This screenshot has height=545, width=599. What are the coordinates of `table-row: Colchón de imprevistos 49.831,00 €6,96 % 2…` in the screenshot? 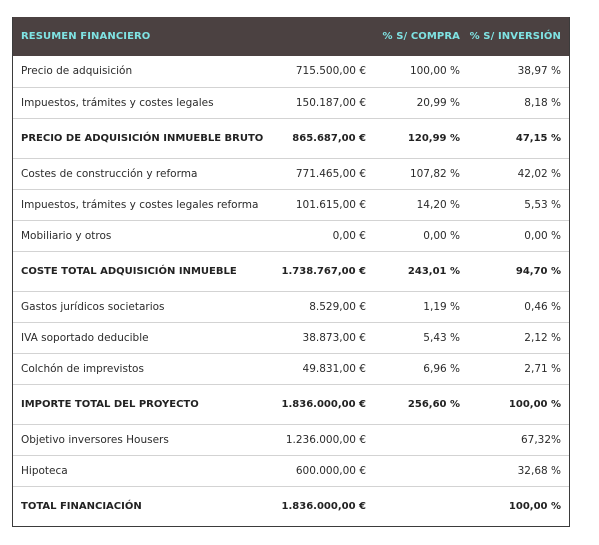 It's located at (291, 368).